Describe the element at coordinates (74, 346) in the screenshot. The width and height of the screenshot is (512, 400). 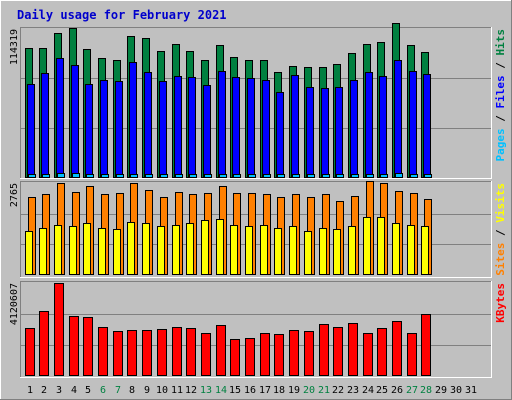
I see `bar-kbytes-day-4: KBytes 4: 2670000` at that location.